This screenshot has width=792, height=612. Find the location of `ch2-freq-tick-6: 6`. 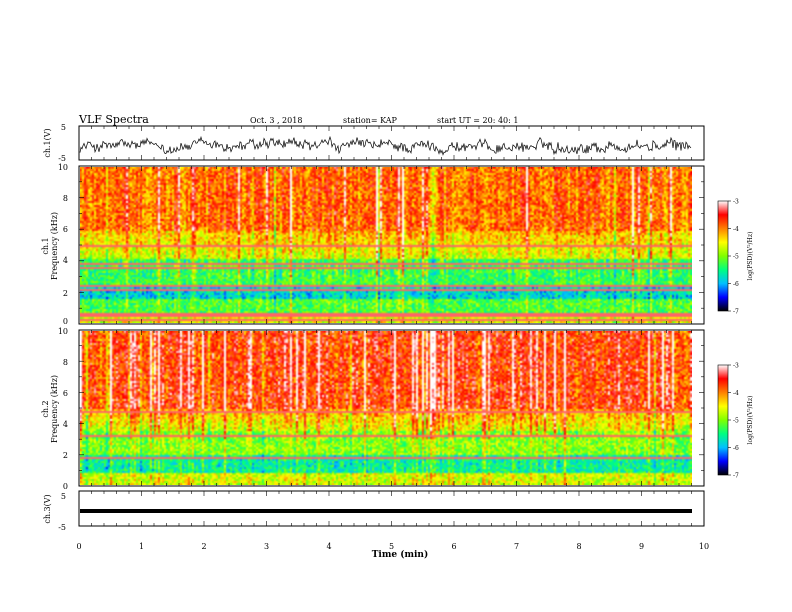

ch2-freq-tick-6: 6 is located at coordinates (65, 393).